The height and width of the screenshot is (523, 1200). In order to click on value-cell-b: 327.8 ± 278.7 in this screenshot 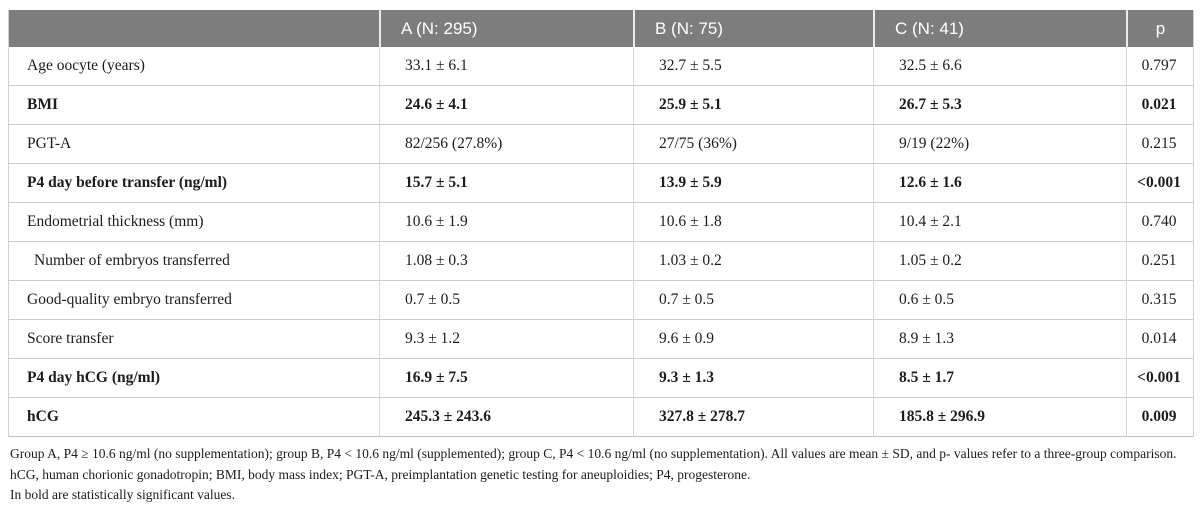, I will do `click(753, 417)`.